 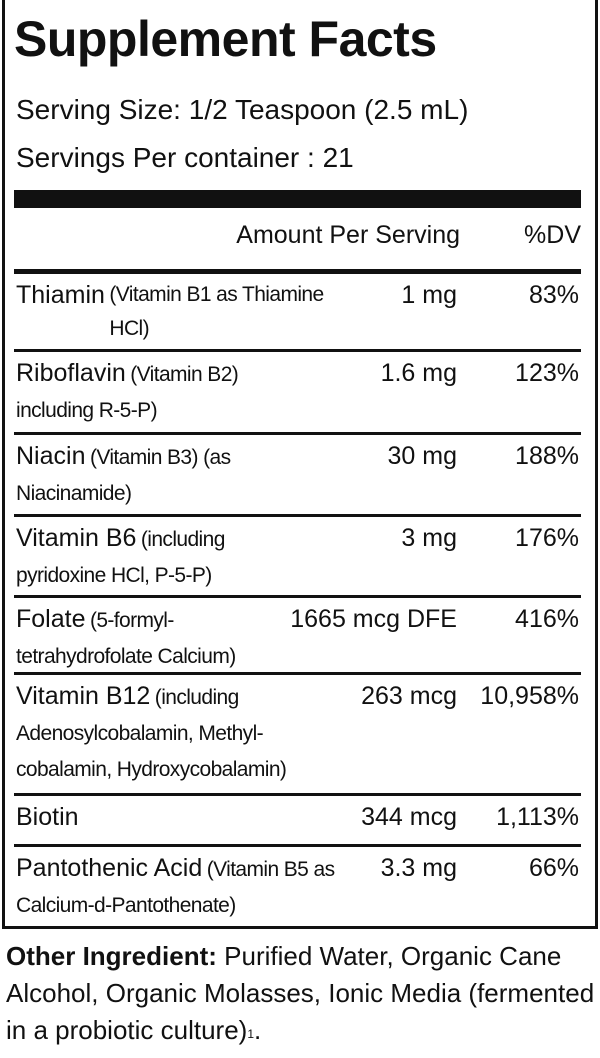 I want to click on other-ingredients-end: ., so click(x=258, y=1030).